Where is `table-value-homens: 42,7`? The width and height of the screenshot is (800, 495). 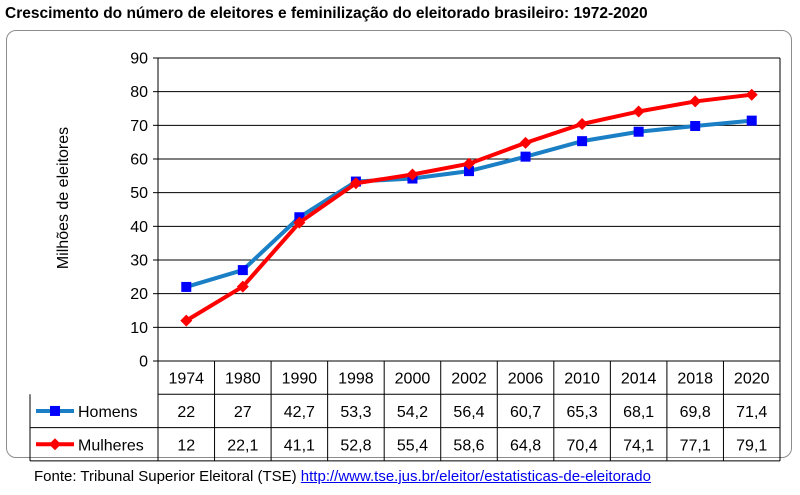
table-value-homens: 42,7 is located at coordinates (299, 412).